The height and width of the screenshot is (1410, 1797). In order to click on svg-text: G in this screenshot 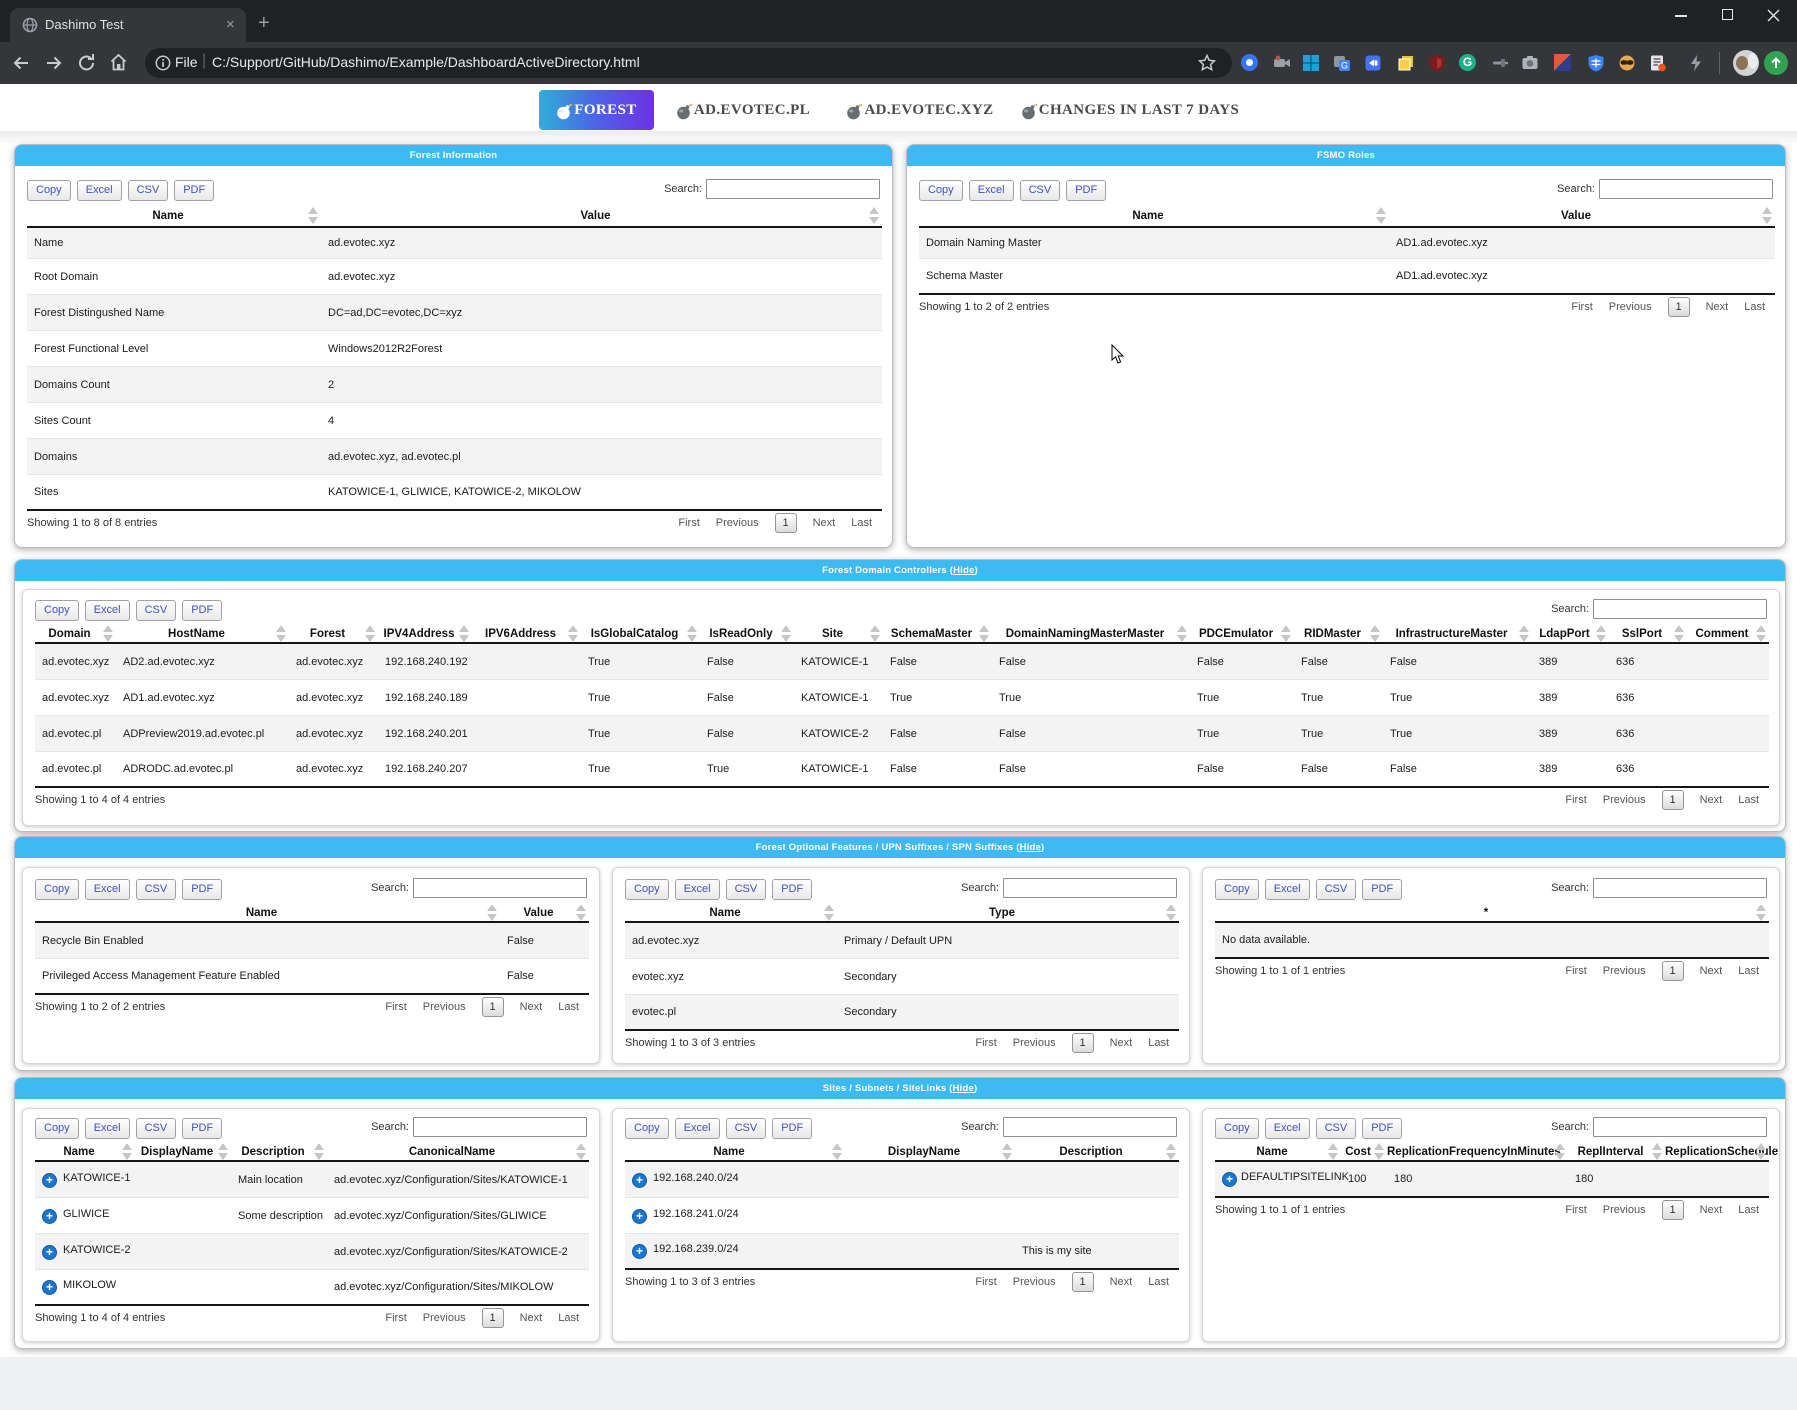, I will do `click(1344, 66)`.